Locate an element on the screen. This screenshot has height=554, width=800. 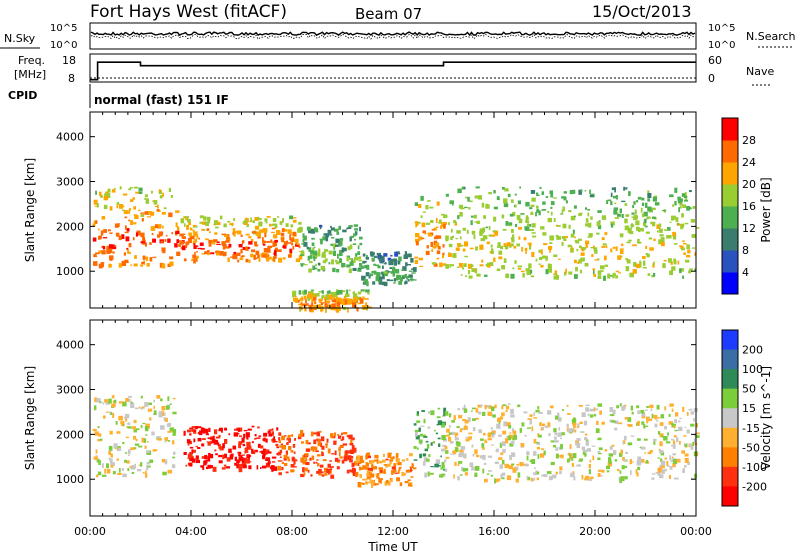
noise-sky-trace is located at coordinates (393, 34).